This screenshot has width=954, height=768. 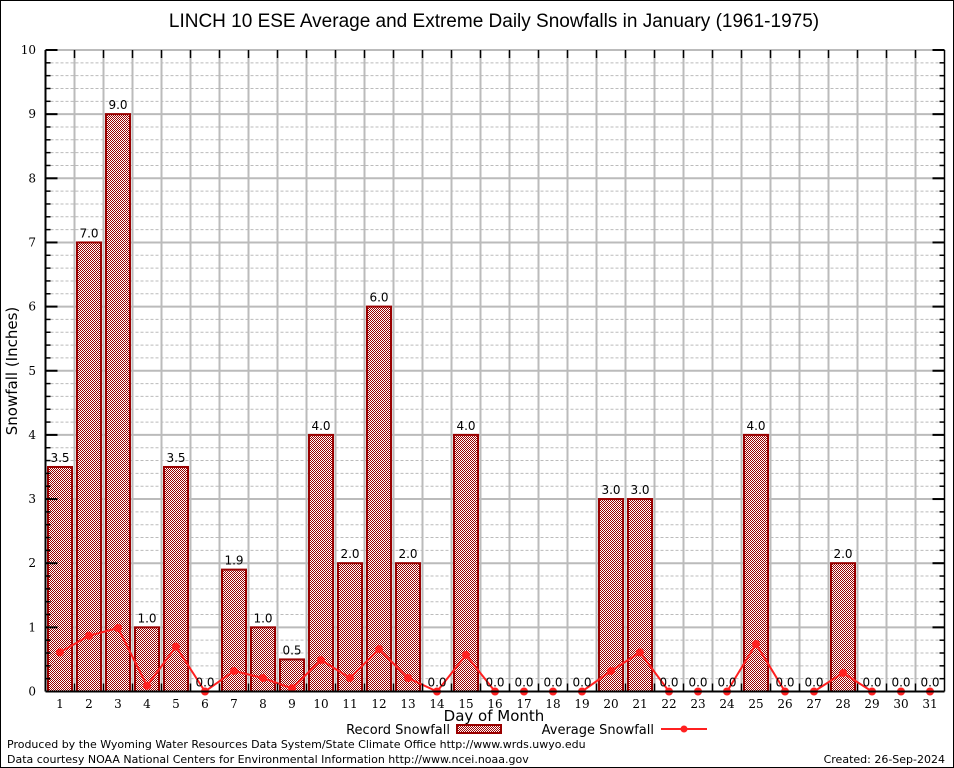 I want to click on x-tick-label: 15, so click(x=465, y=704).